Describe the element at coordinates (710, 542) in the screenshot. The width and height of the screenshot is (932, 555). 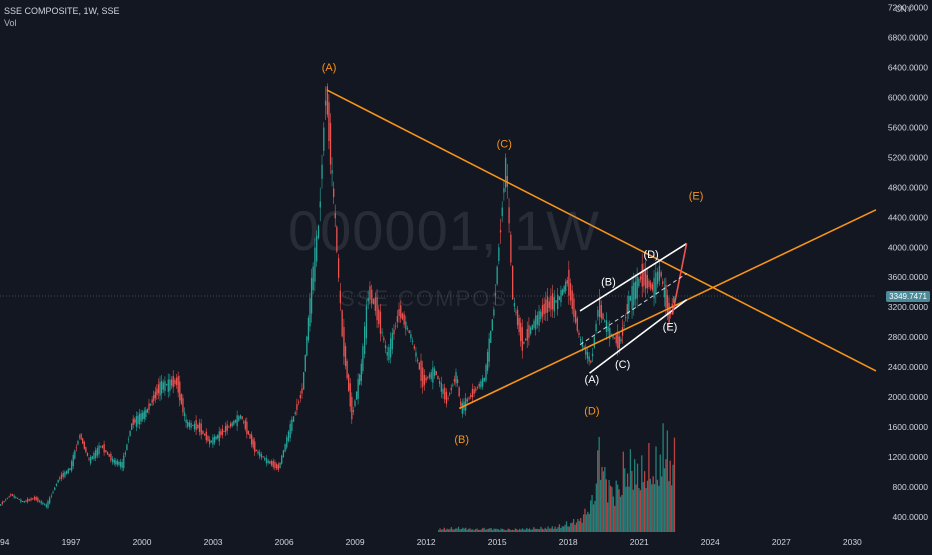
I see `x-tick-label: 2024` at that location.